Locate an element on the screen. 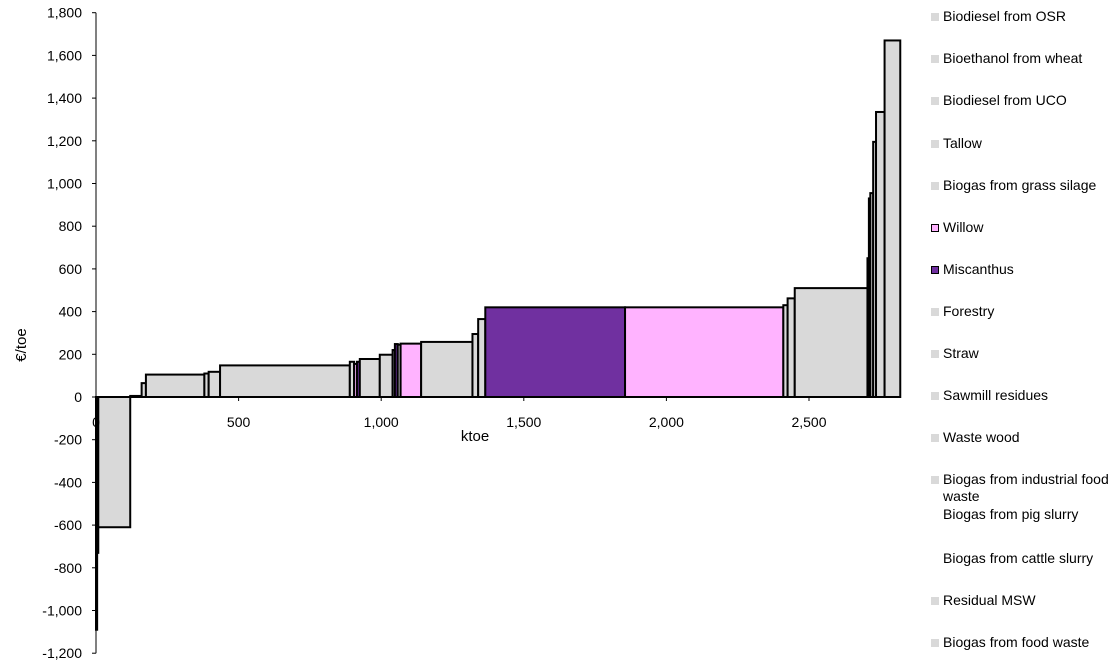 Image resolution: width=1110 pixels, height=663 pixels. y-axis-title: €/toe is located at coordinates (21, 344).